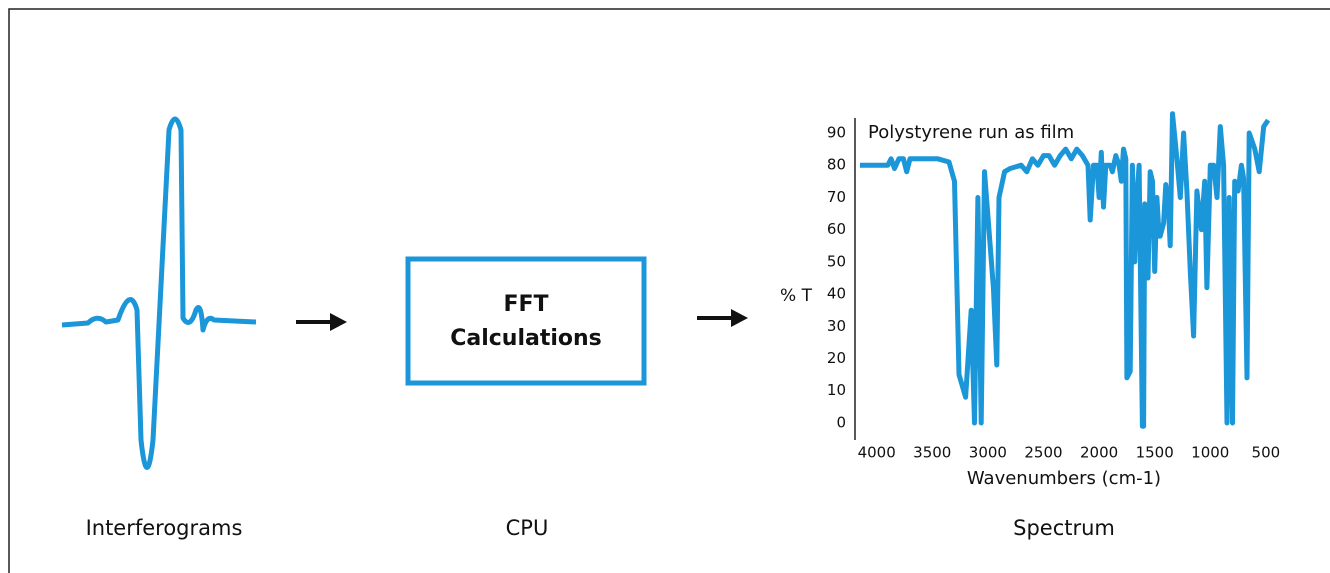 The width and height of the screenshot is (1330, 573). What do you see at coordinates (1266, 453) in the screenshot?
I see `x-tick-label: 500` at bounding box center [1266, 453].